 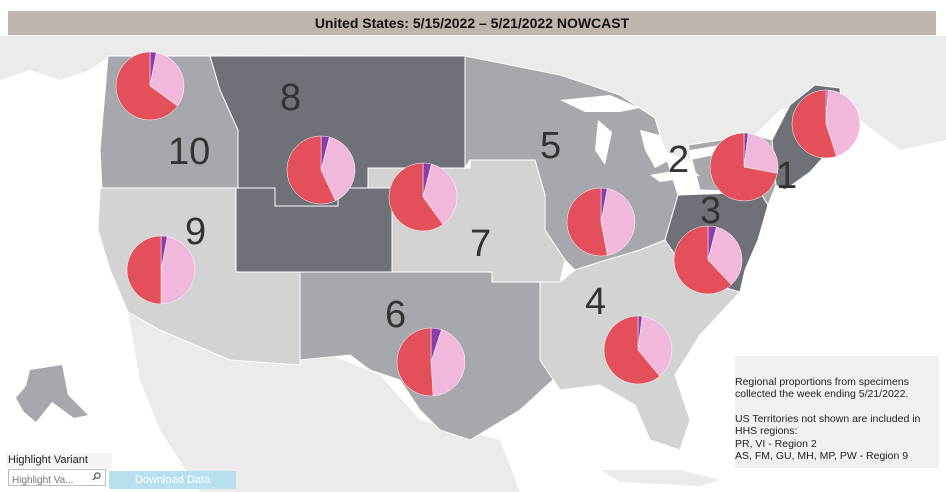 What do you see at coordinates (172, 480) in the screenshot?
I see `download-data-button: Download Data` at bounding box center [172, 480].